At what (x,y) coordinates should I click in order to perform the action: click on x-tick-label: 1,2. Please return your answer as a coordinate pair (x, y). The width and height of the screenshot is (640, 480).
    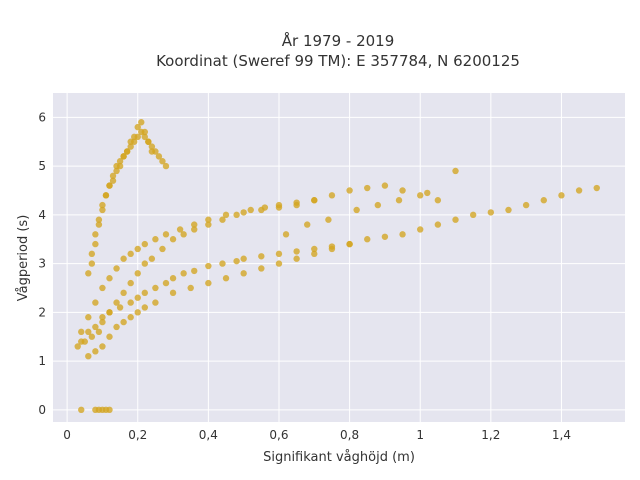
    Looking at the image, I should click on (490, 435).